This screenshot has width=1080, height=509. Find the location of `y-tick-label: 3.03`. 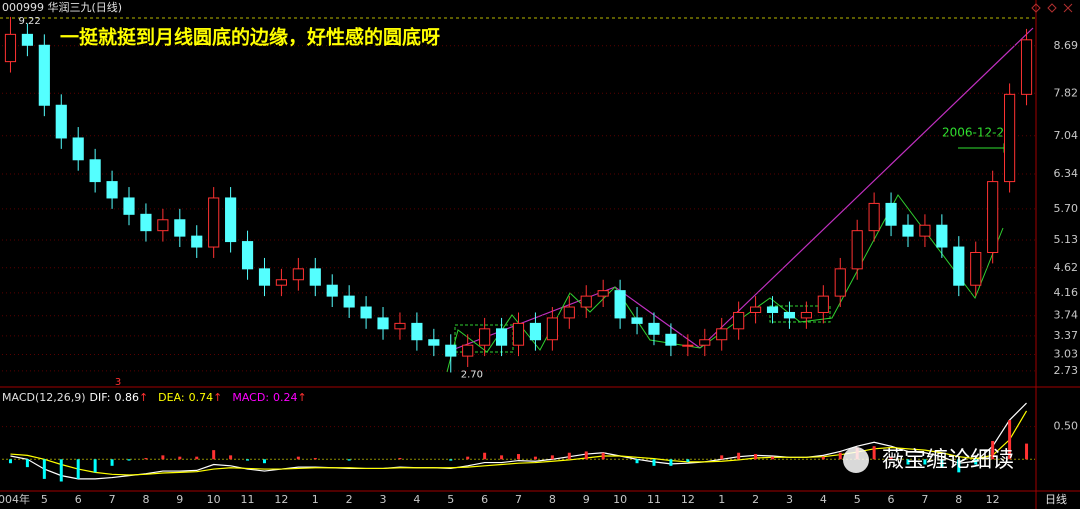

y-tick-label: 3.03 is located at coordinates (1066, 353).